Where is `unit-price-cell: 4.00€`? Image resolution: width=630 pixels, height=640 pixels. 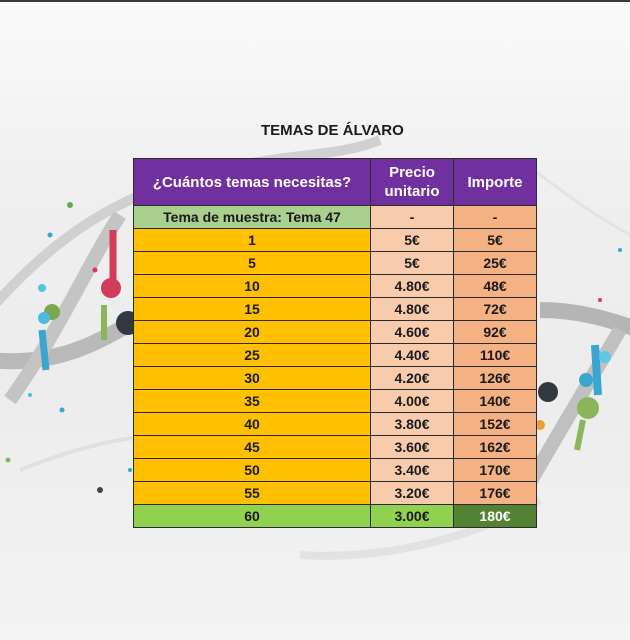 unit-price-cell: 4.00€ is located at coordinates (412, 401).